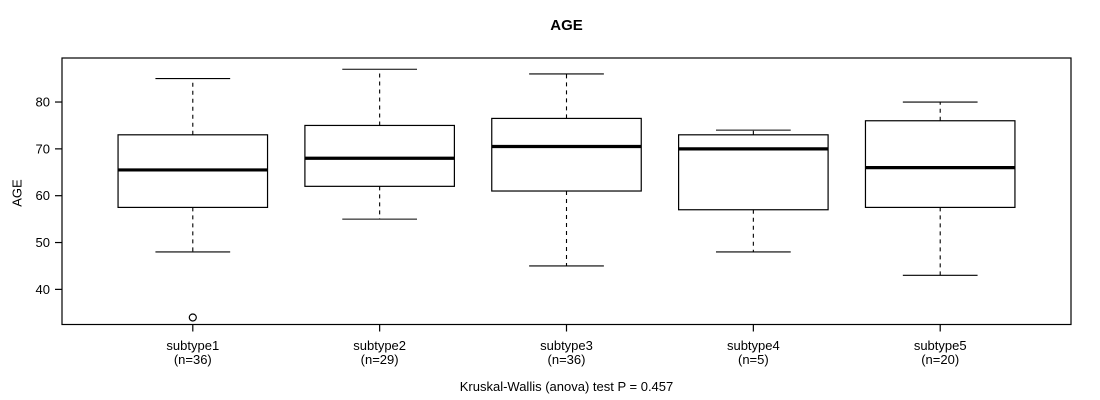  Describe the element at coordinates (379, 345) in the screenshot. I see `x-label-subtype2: subtype2` at that location.